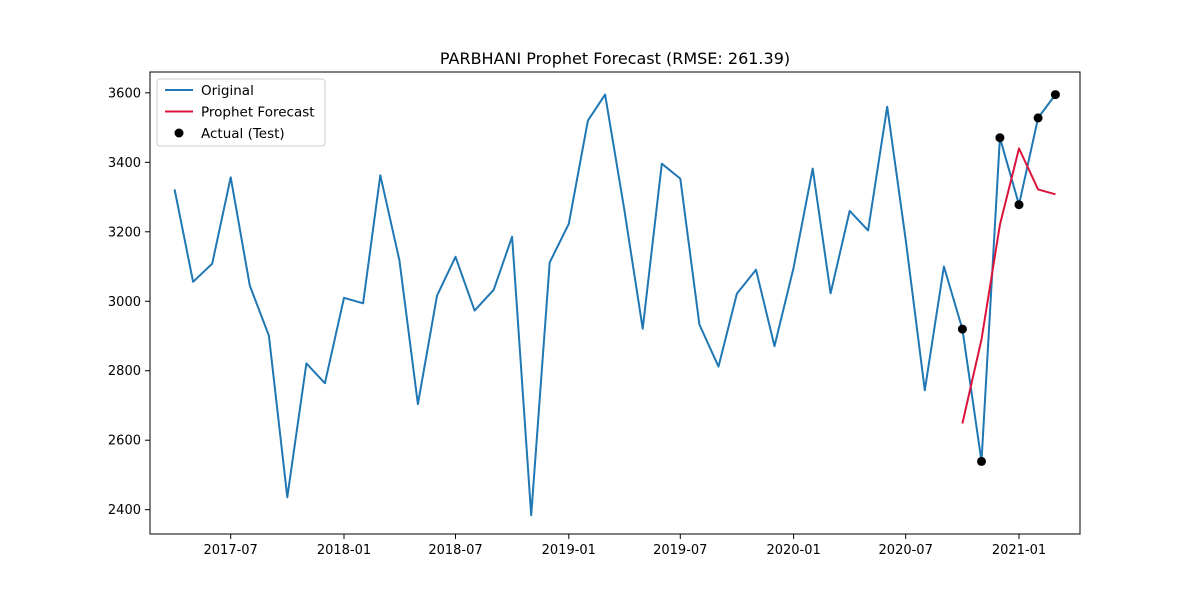 The height and width of the screenshot is (600, 1200). Describe the element at coordinates (615, 58) in the screenshot. I see `chart-title: PARBHANI Prophet Forecast (RMSE: 261.39)` at that location.